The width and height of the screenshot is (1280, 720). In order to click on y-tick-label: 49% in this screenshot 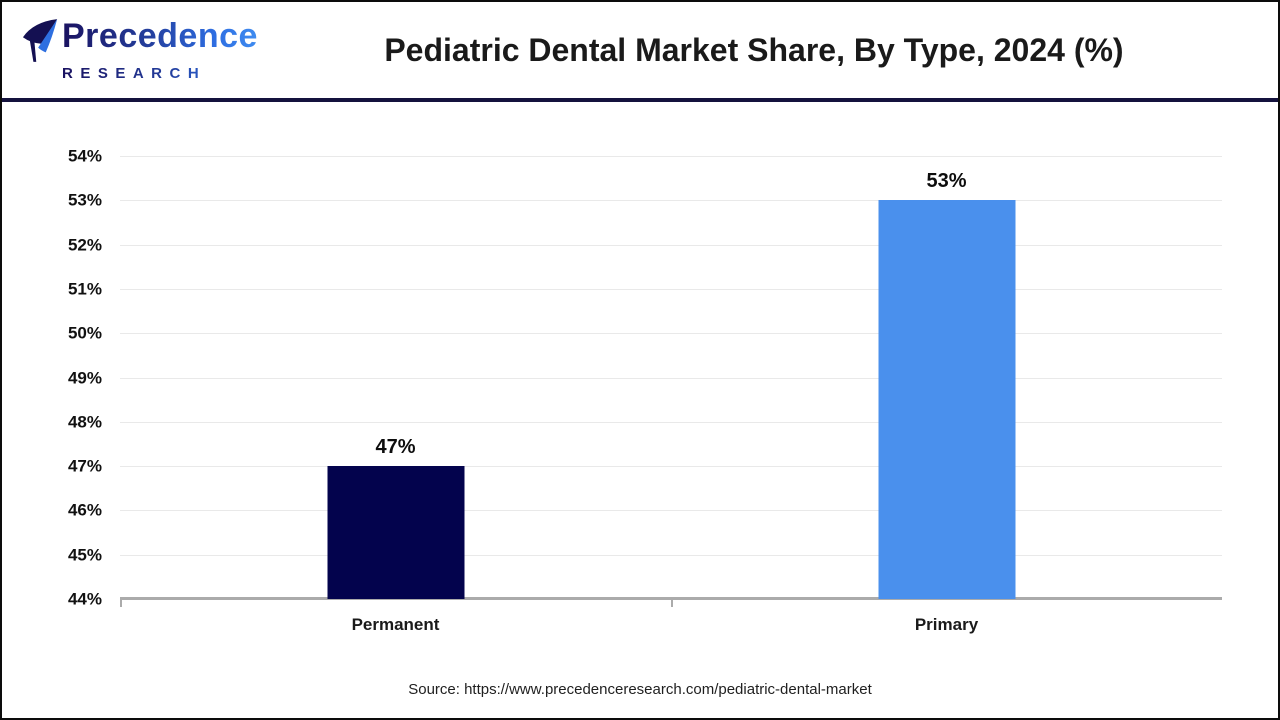, I will do `click(84, 377)`.